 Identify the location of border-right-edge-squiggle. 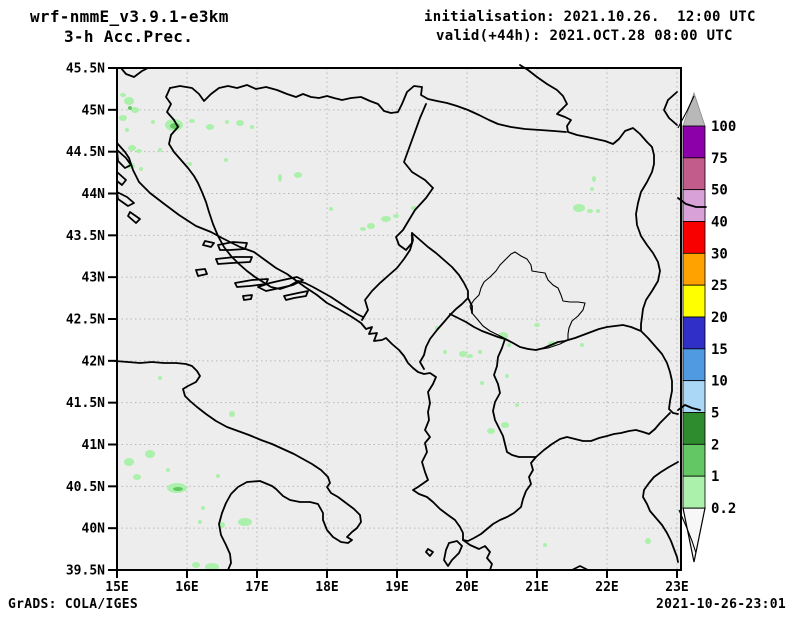
(670, 108).